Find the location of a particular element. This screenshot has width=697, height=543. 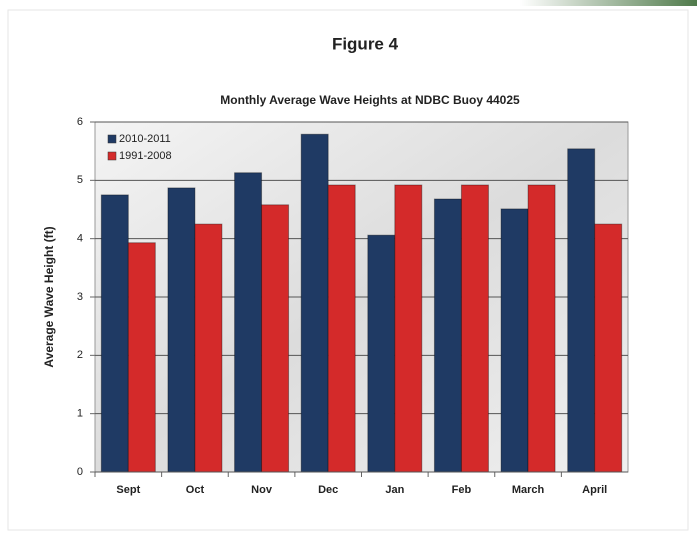

x-tick-label: Sept is located at coordinates (128, 490).